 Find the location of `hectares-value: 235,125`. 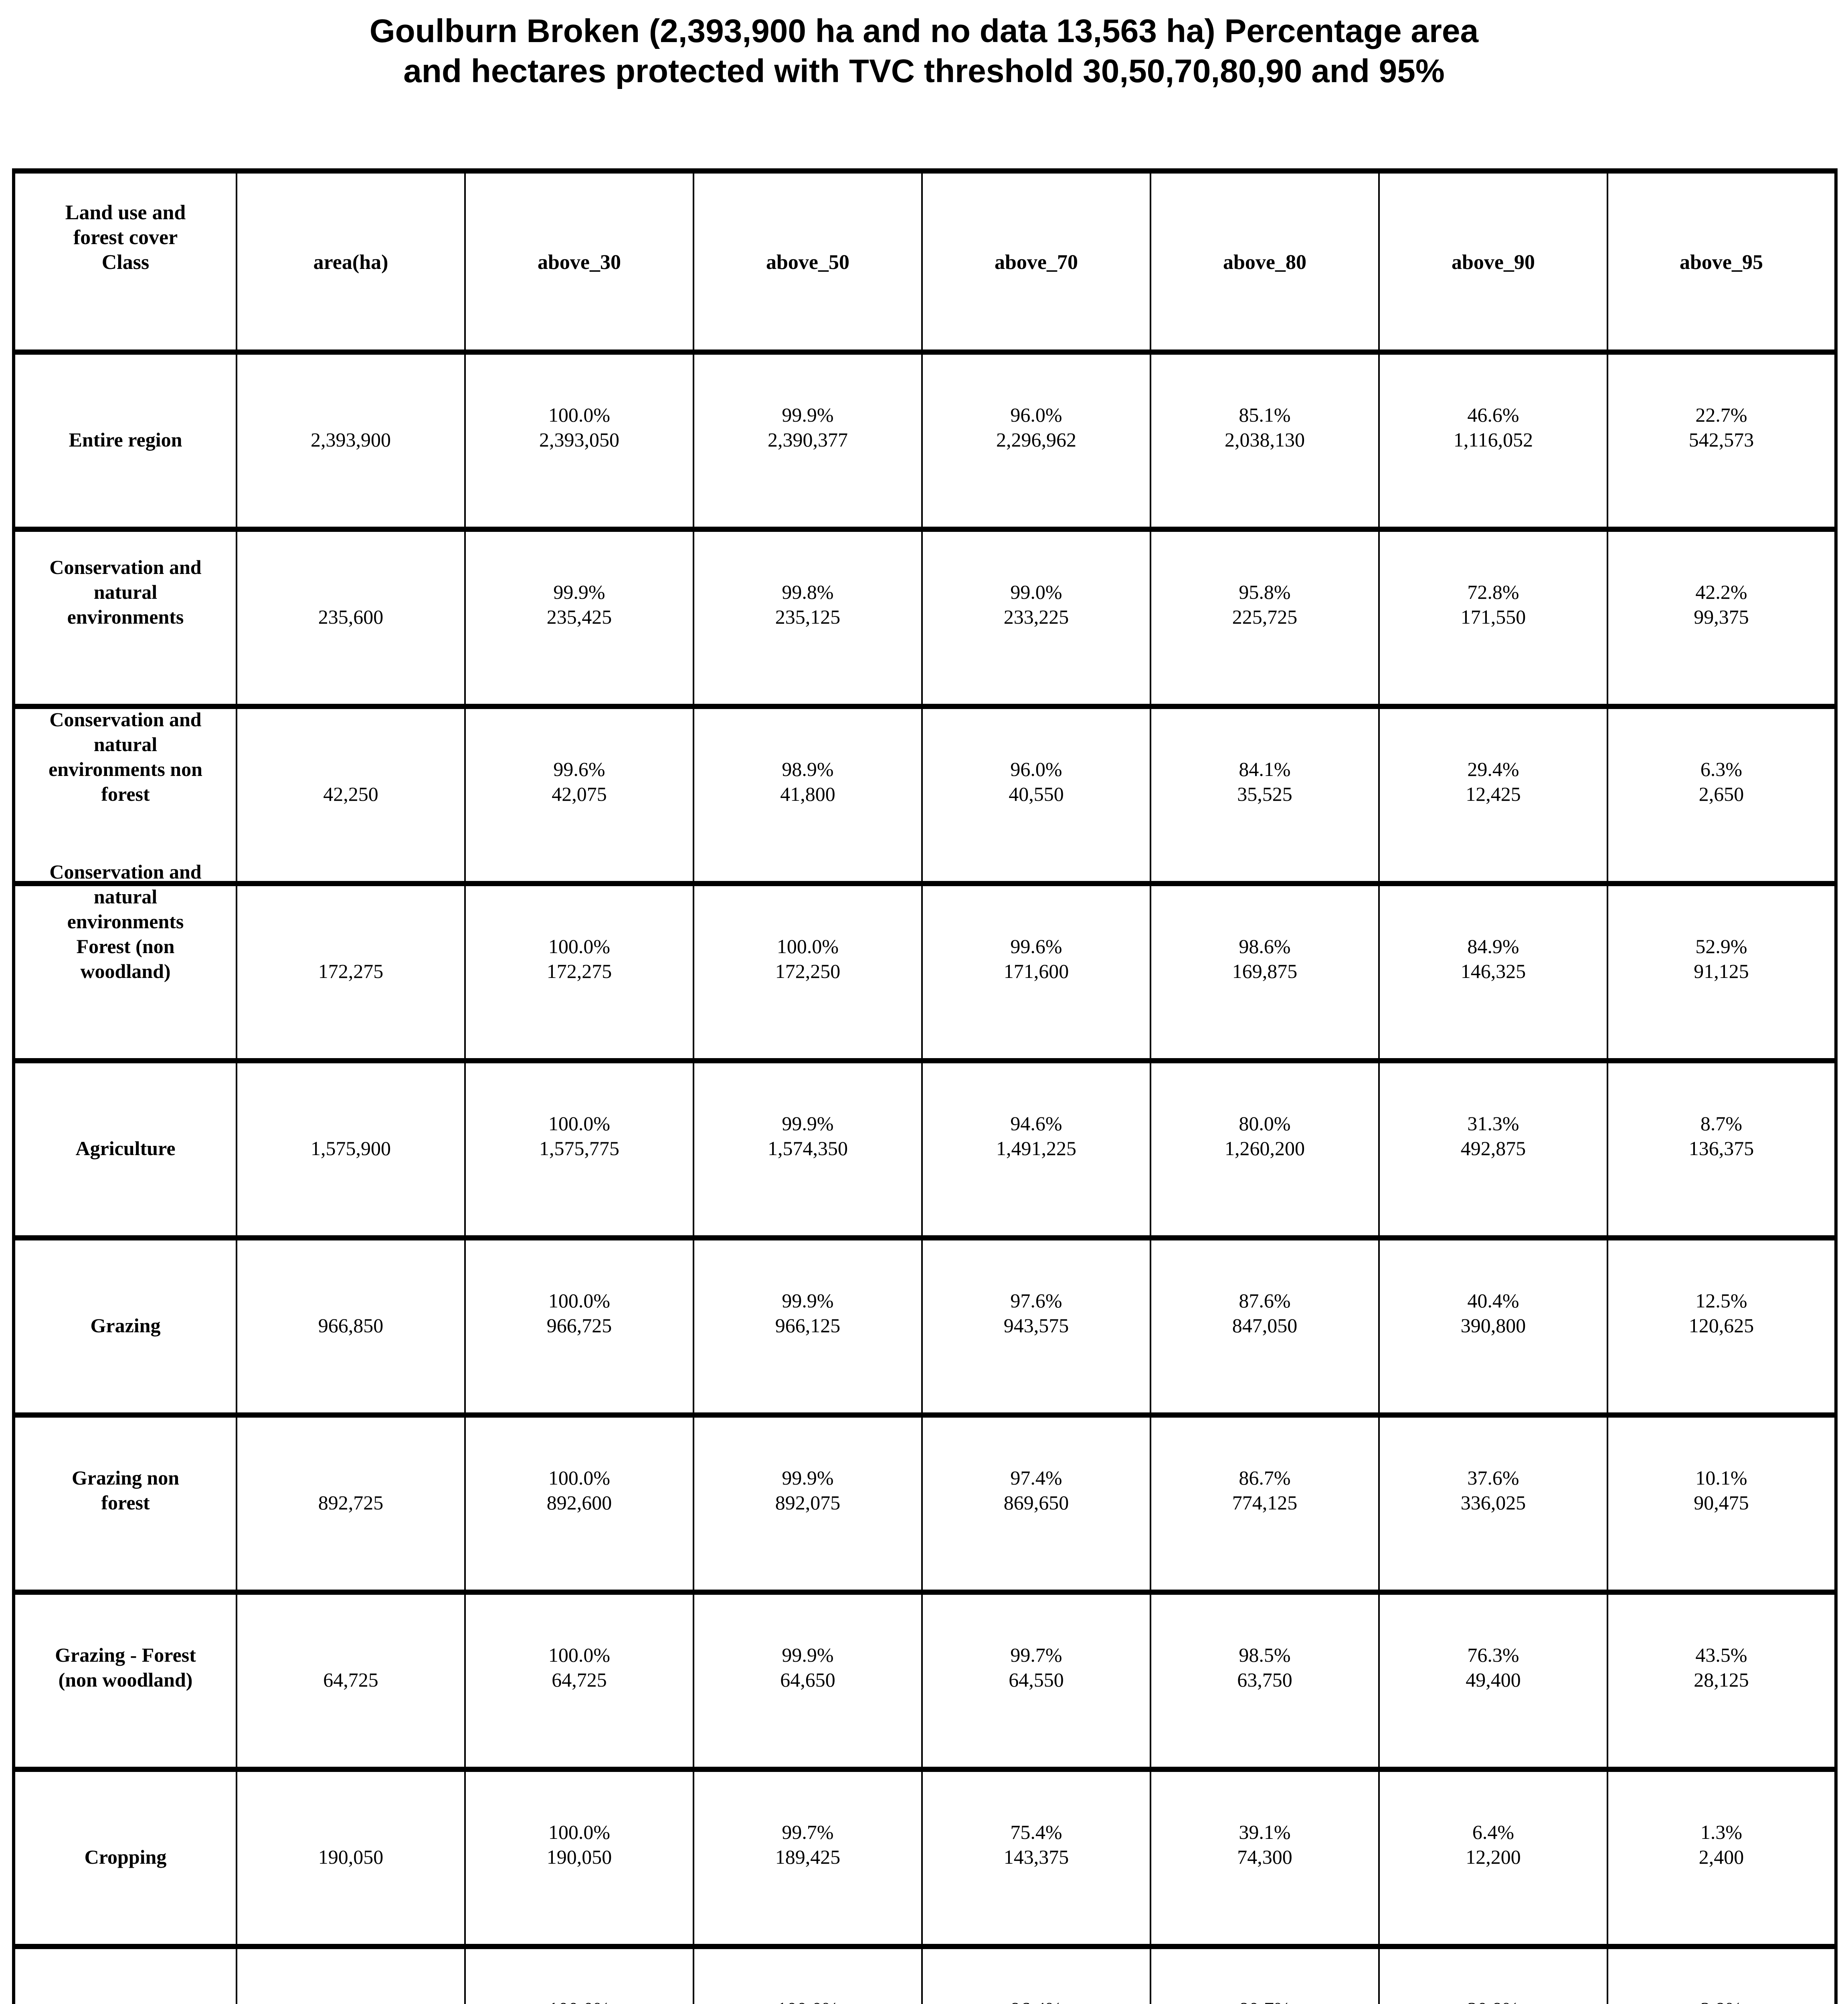

hectares-value: 235,125 is located at coordinates (808, 617).